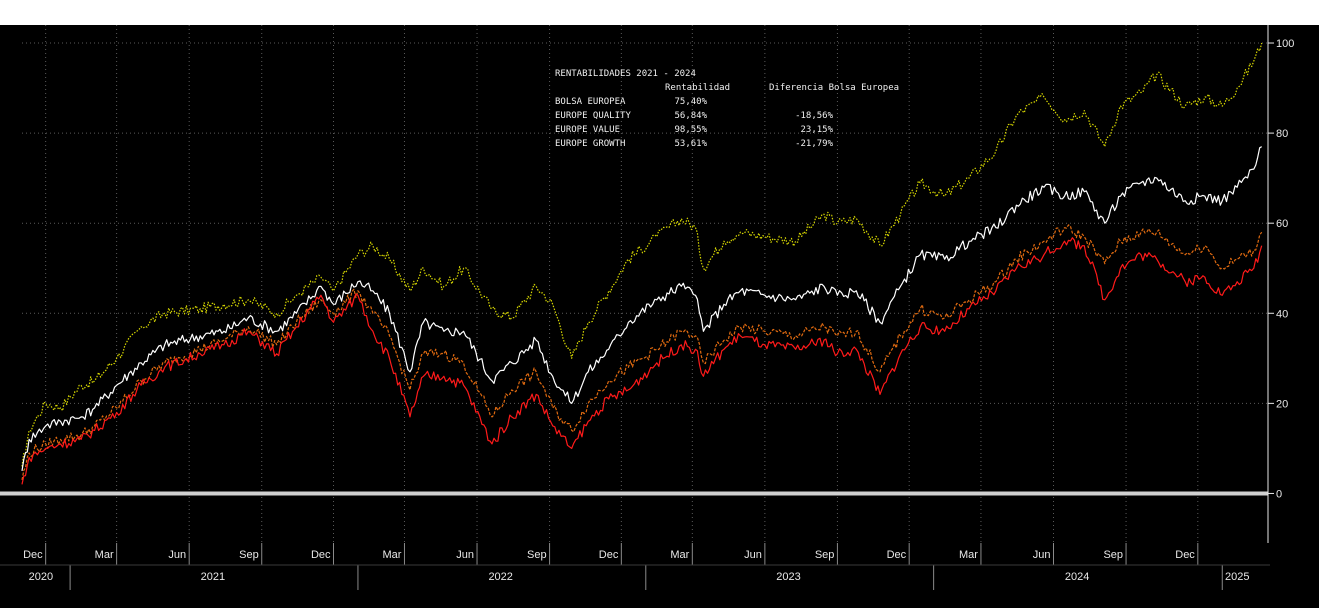  Describe the element at coordinates (500, 577) in the screenshot. I see `x-year-label: 2022` at that location.